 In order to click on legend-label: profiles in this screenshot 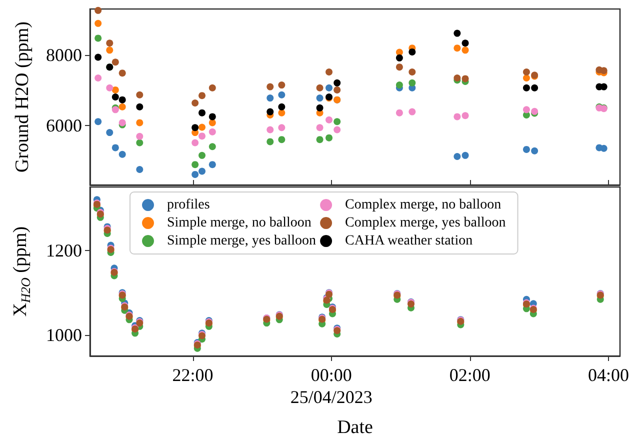, I will do `click(188, 205)`.